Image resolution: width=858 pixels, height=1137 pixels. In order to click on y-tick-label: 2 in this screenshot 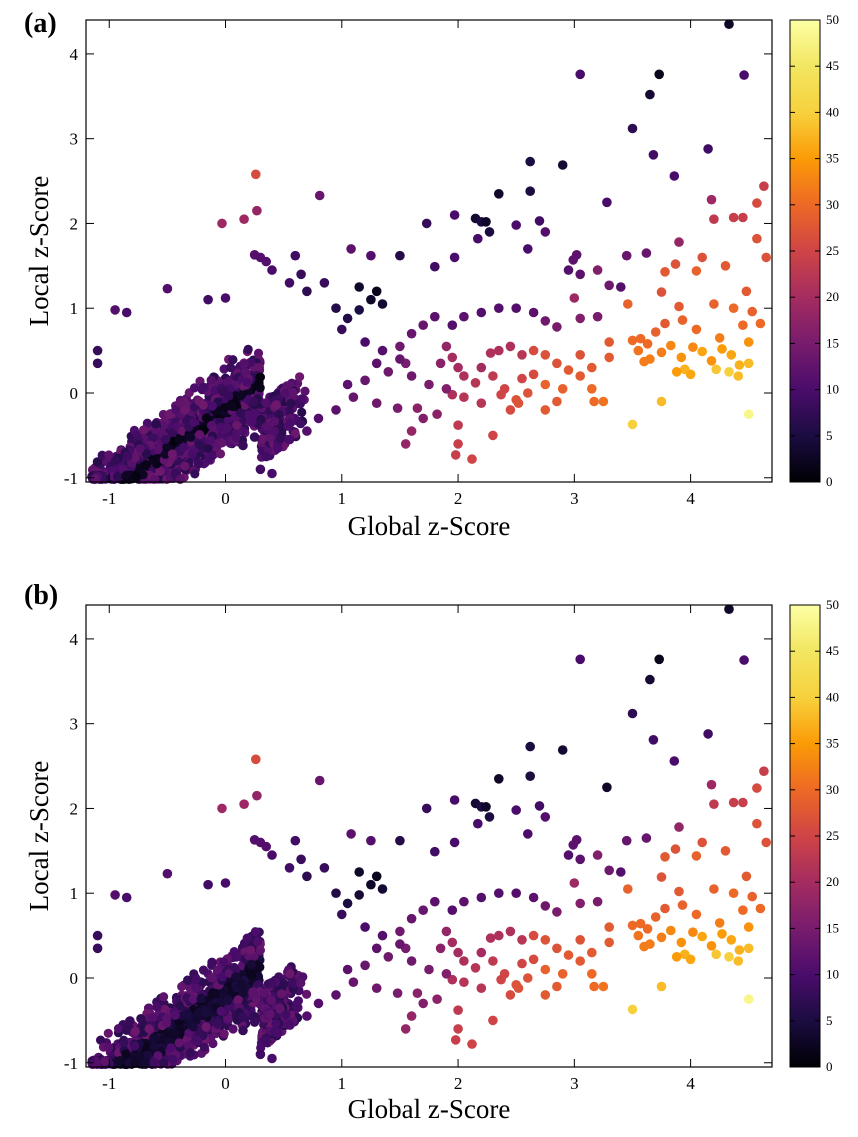, I will do `click(74, 808)`.